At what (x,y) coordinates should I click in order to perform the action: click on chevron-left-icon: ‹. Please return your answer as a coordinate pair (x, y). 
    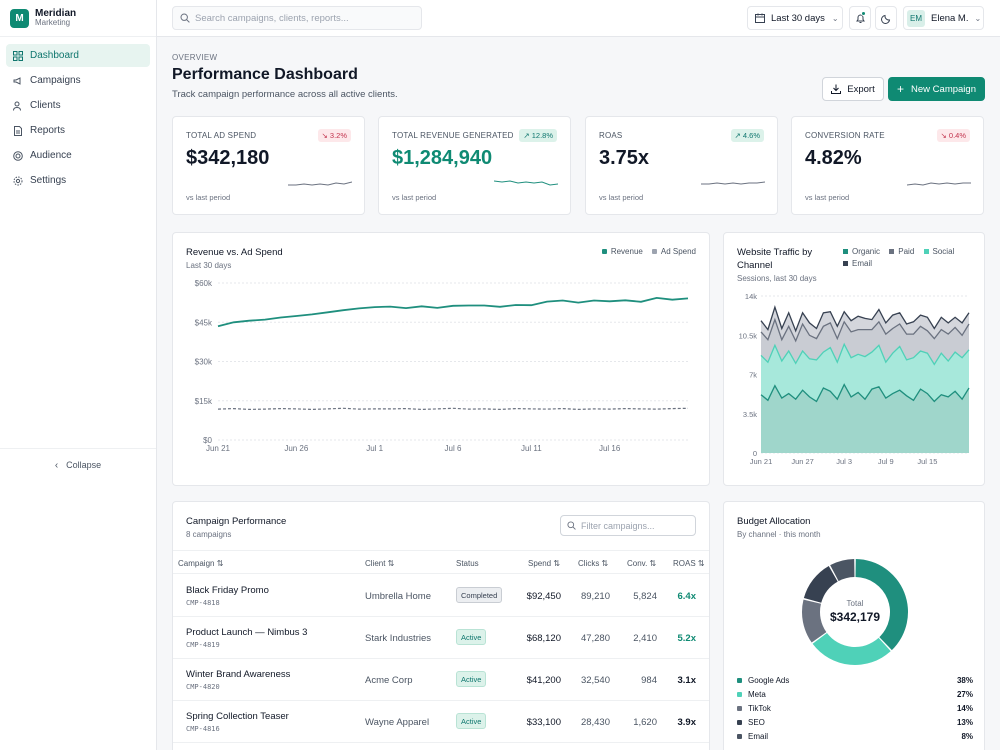
    Looking at the image, I should click on (56, 465).